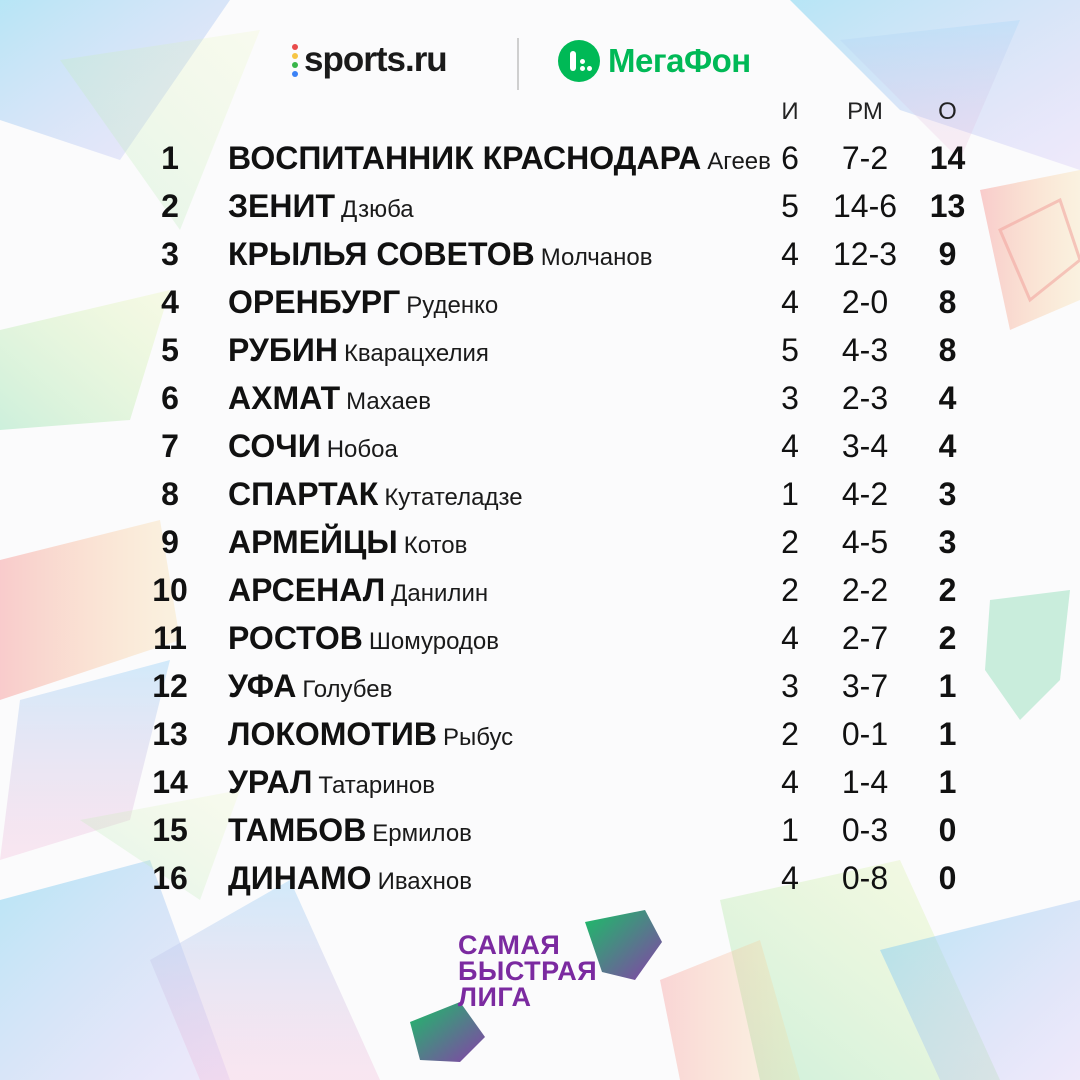  Describe the element at coordinates (865, 878) in the screenshot. I see `goal-difference: 0-8` at that location.